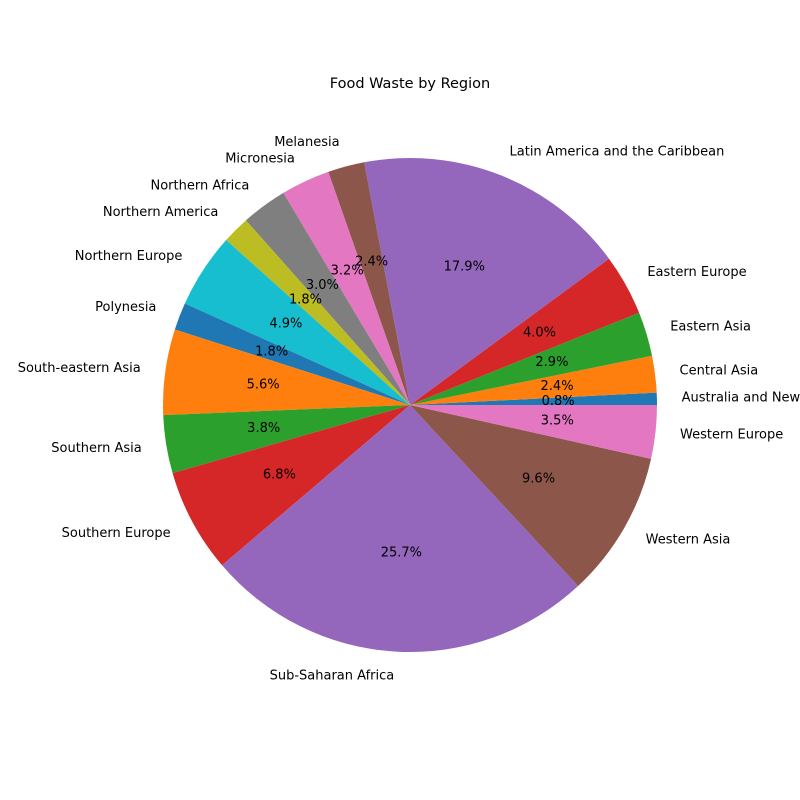 Image resolution: width=800 pixels, height=800 pixels. Describe the element at coordinates (79, 368) in the screenshot. I see `slice-label-south-eastern-asia: South-eastern Asia` at that location.